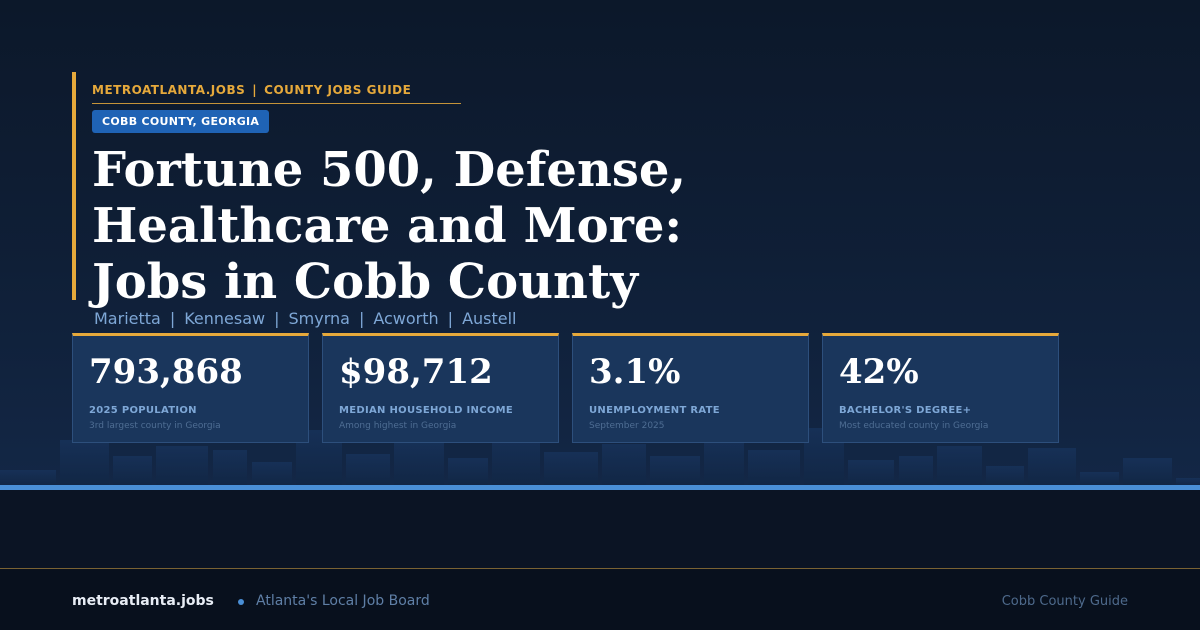 The width and height of the screenshot is (1200, 630). I want to click on title-line: Jobs in Cobb County, so click(365, 282).